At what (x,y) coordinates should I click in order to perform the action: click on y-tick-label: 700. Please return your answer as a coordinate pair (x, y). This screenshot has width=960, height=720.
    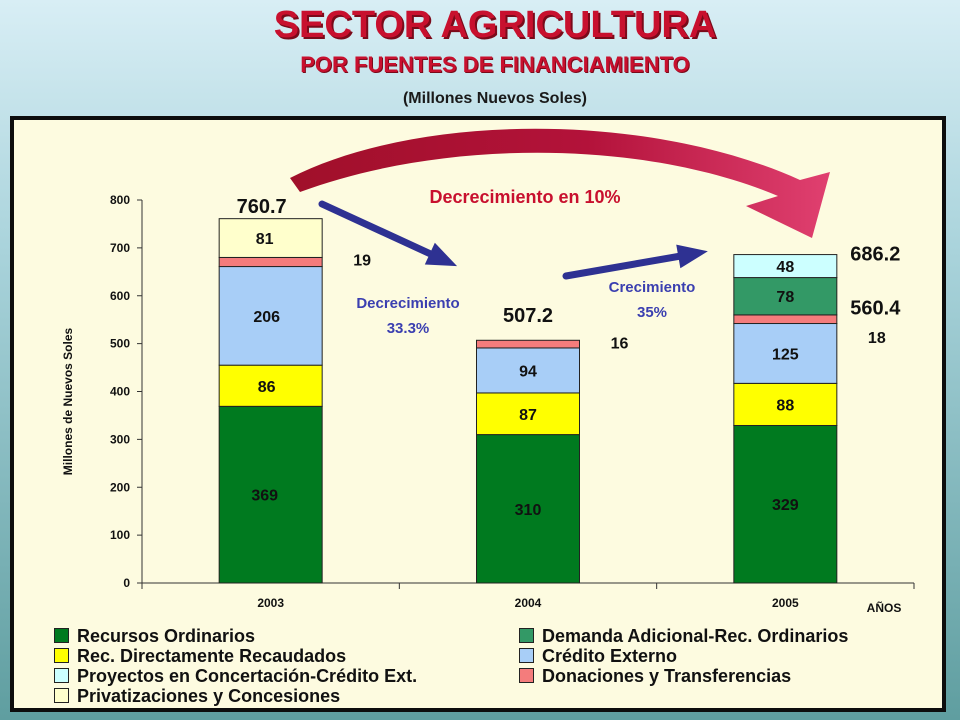
    Looking at the image, I should click on (120, 248).